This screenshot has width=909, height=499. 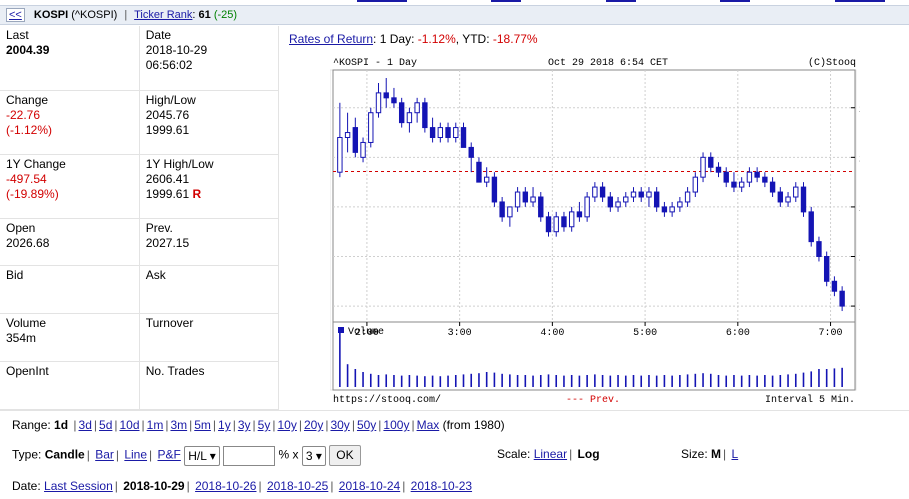 What do you see at coordinates (202, 425) in the screenshot?
I see `range-option-5m: 5m` at bounding box center [202, 425].